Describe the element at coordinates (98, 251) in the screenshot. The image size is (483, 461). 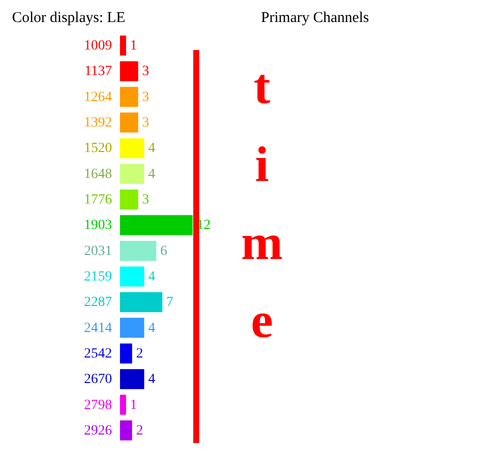
I see `y-tick-label: 2031` at that location.